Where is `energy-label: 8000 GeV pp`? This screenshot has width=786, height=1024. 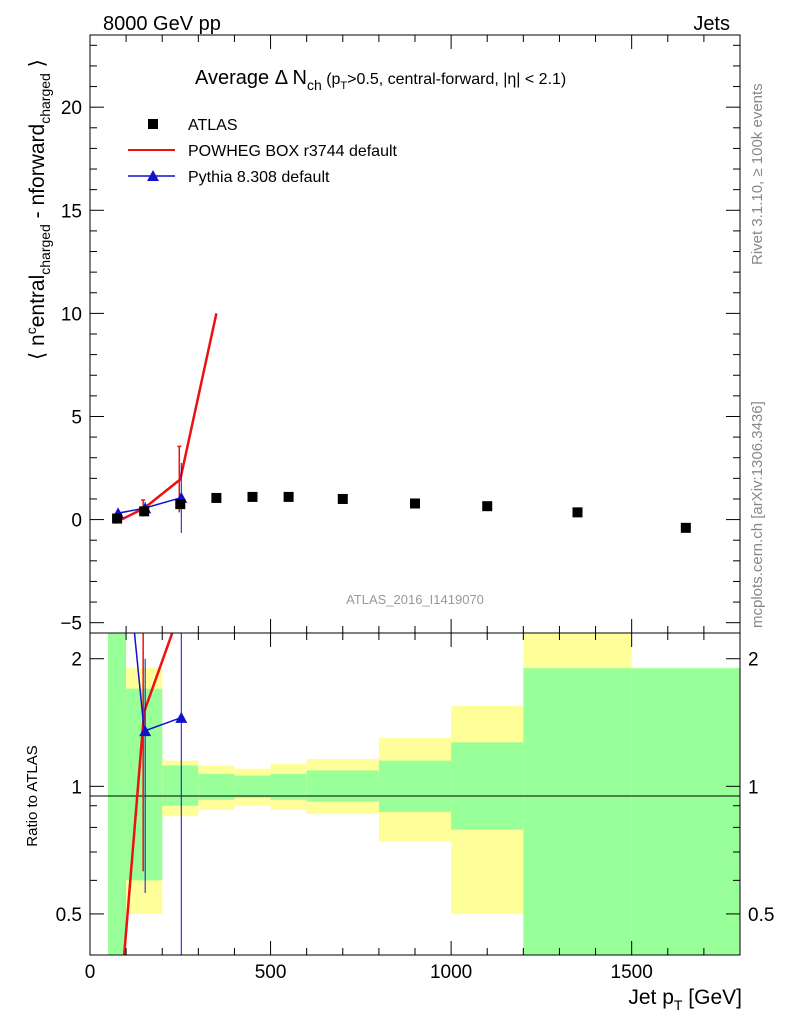 energy-label: 8000 GeV pp is located at coordinates (162, 24).